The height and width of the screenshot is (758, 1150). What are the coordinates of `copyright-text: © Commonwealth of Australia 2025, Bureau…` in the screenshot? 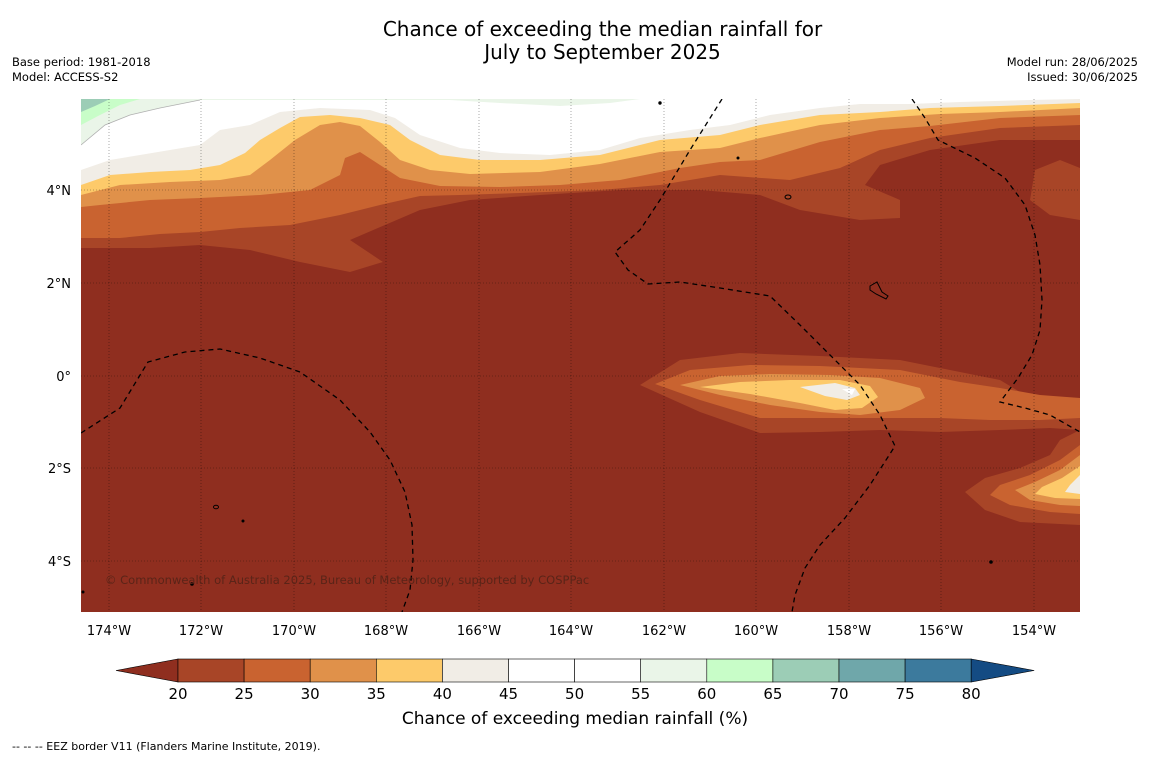 It's located at (347, 580).